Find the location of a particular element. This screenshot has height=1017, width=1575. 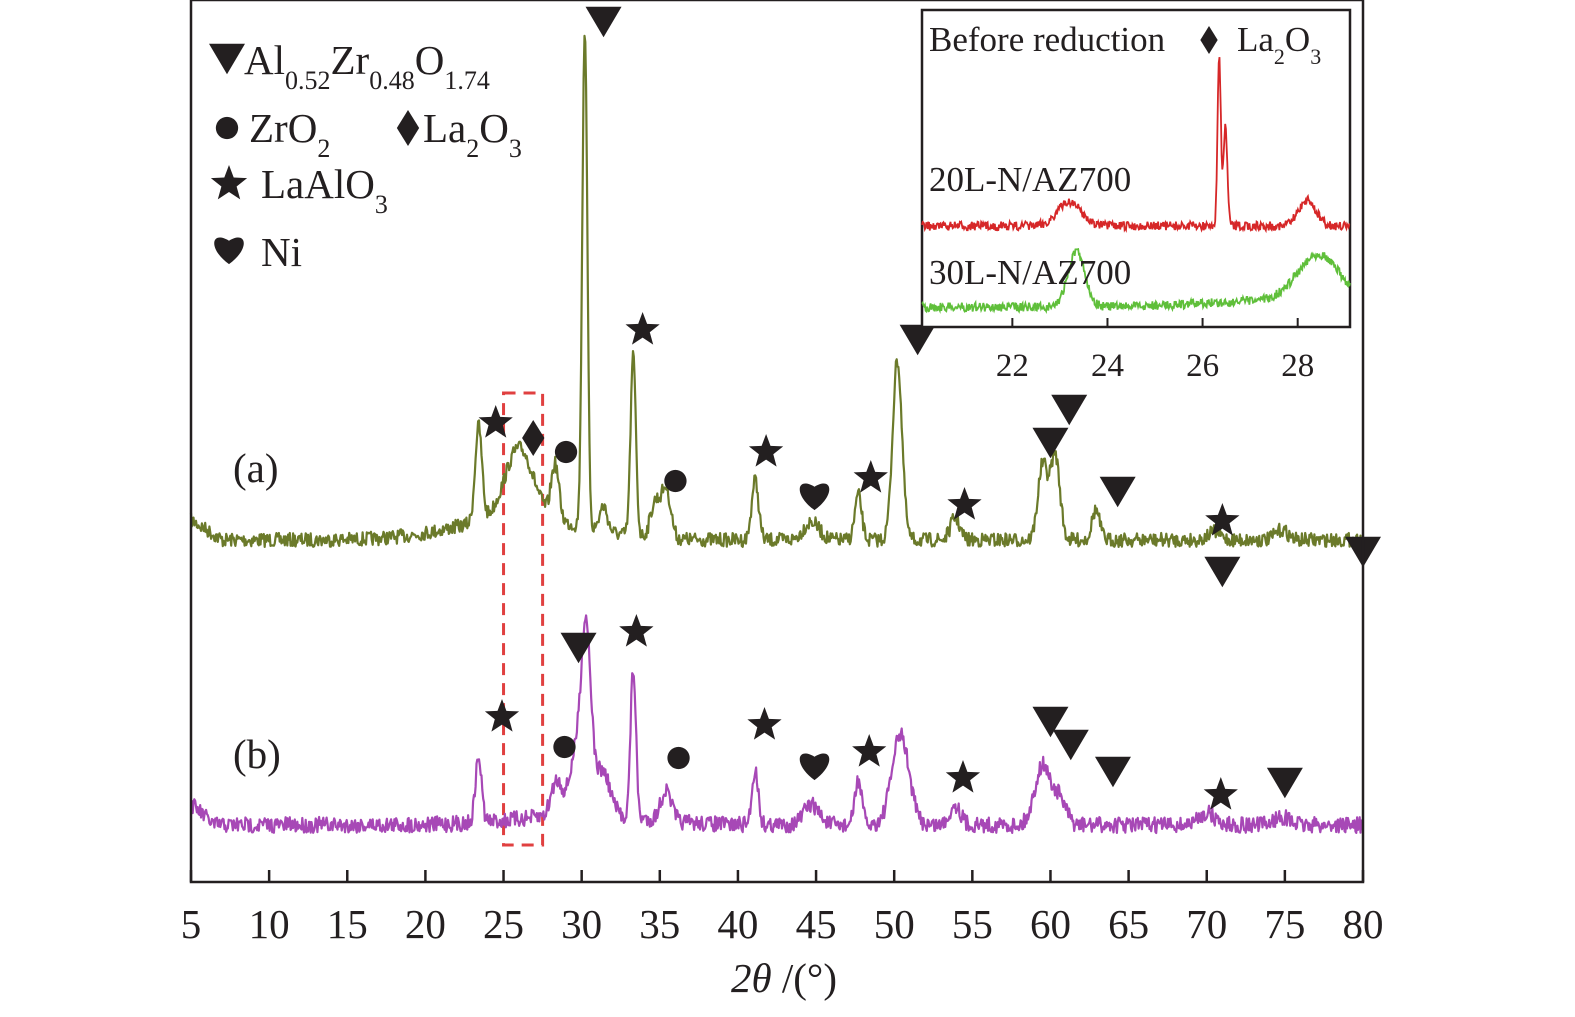

inset-series-line-30L is located at coordinates (1136, 281).